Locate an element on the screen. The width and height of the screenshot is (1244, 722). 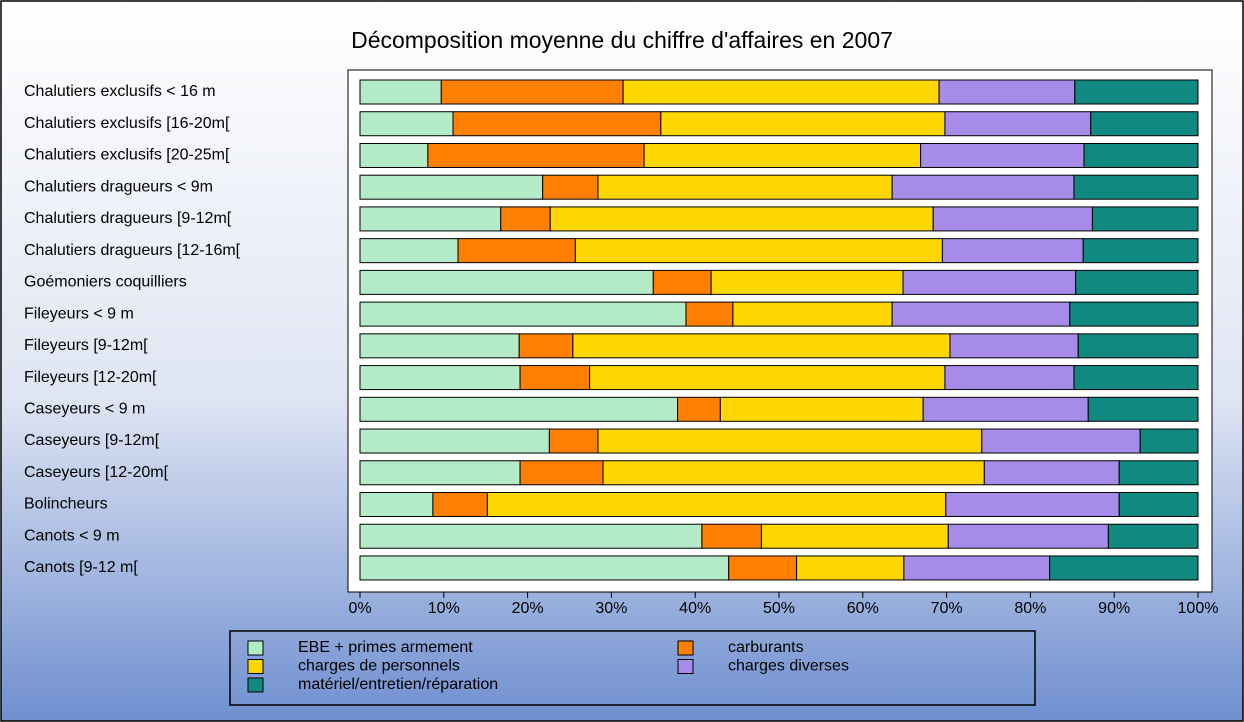
y-tick-label: Chalutiers dragueurs [12-16m[ is located at coordinates (132, 250).